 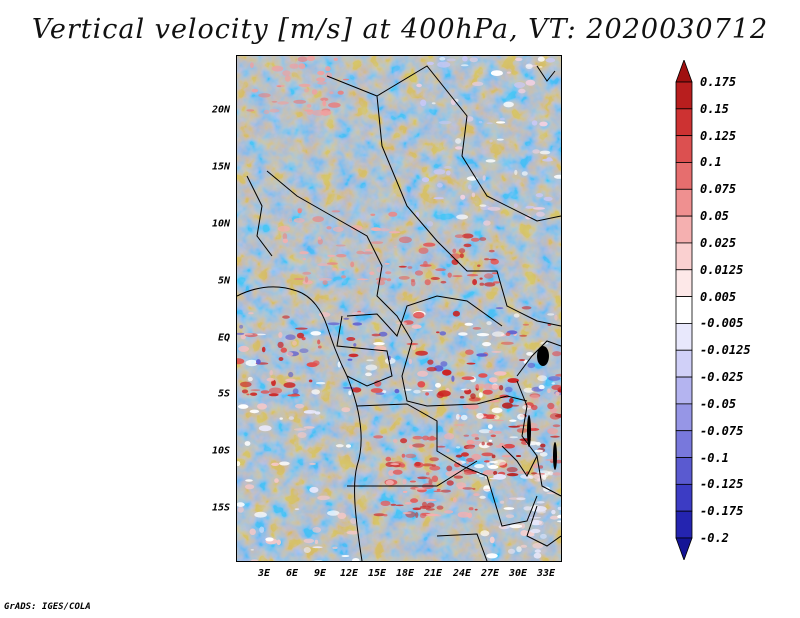 What do you see at coordinates (718, 82) in the screenshot?
I see `colorbar-label: 0.175` at bounding box center [718, 82].